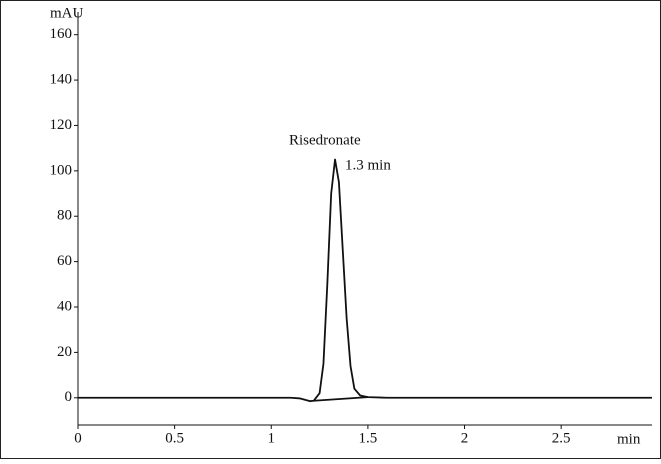  What do you see at coordinates (561, 438) in the screenshot?
I see `x-tick-label: 2.5` at bounding box center [561, 438].